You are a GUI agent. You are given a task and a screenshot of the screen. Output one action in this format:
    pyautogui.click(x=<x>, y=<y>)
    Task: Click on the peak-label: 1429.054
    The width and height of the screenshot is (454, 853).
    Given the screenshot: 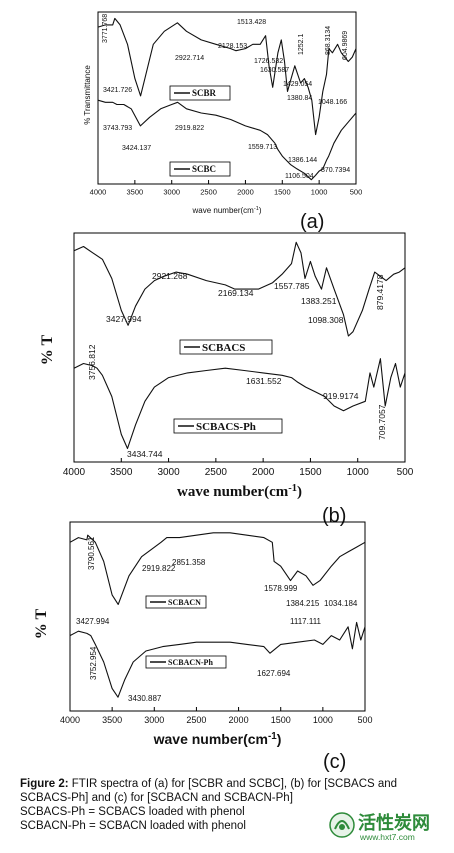 What is the action you would take?
    pyautogui.click(x=297, y=84)
    